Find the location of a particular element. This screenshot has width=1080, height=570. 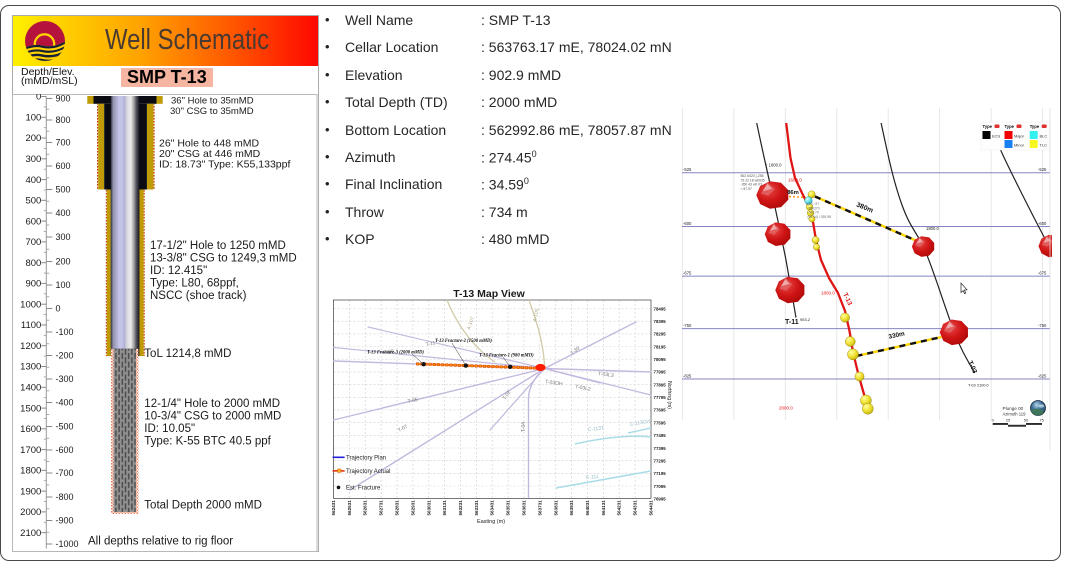

svg-text: C-113T is located at coordinates (596, 429).